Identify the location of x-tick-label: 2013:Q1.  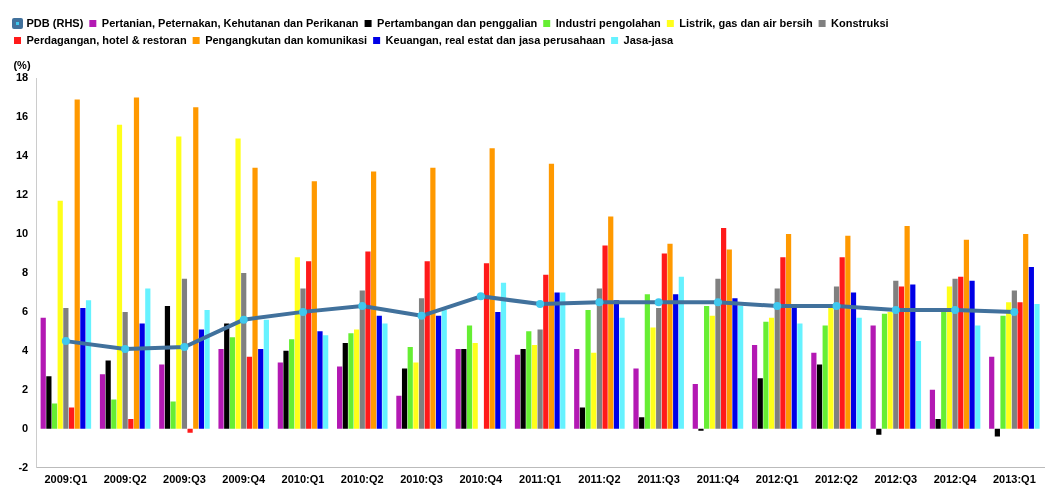
(1014, 479).